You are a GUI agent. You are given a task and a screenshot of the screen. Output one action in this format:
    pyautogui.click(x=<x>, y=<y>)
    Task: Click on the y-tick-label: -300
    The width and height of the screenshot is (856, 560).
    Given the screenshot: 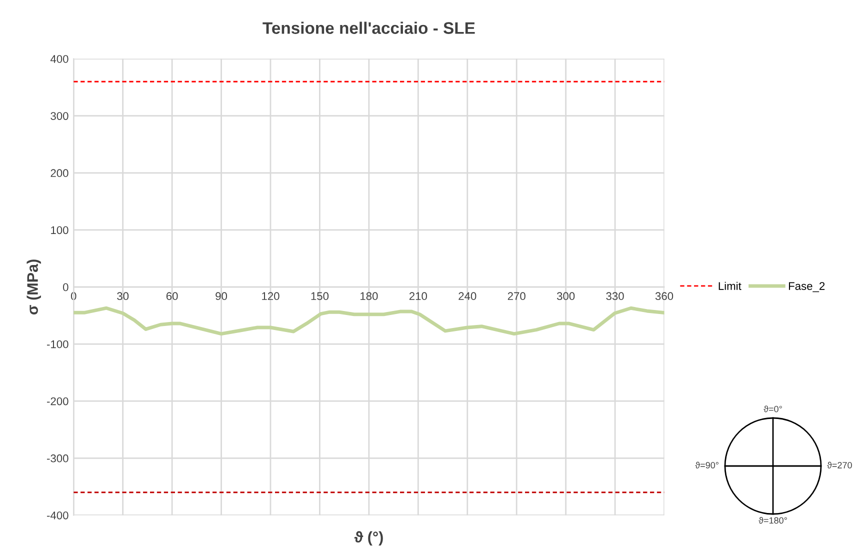 What is the action you would take?
    pyautogui.click(x=57, y=458)
    